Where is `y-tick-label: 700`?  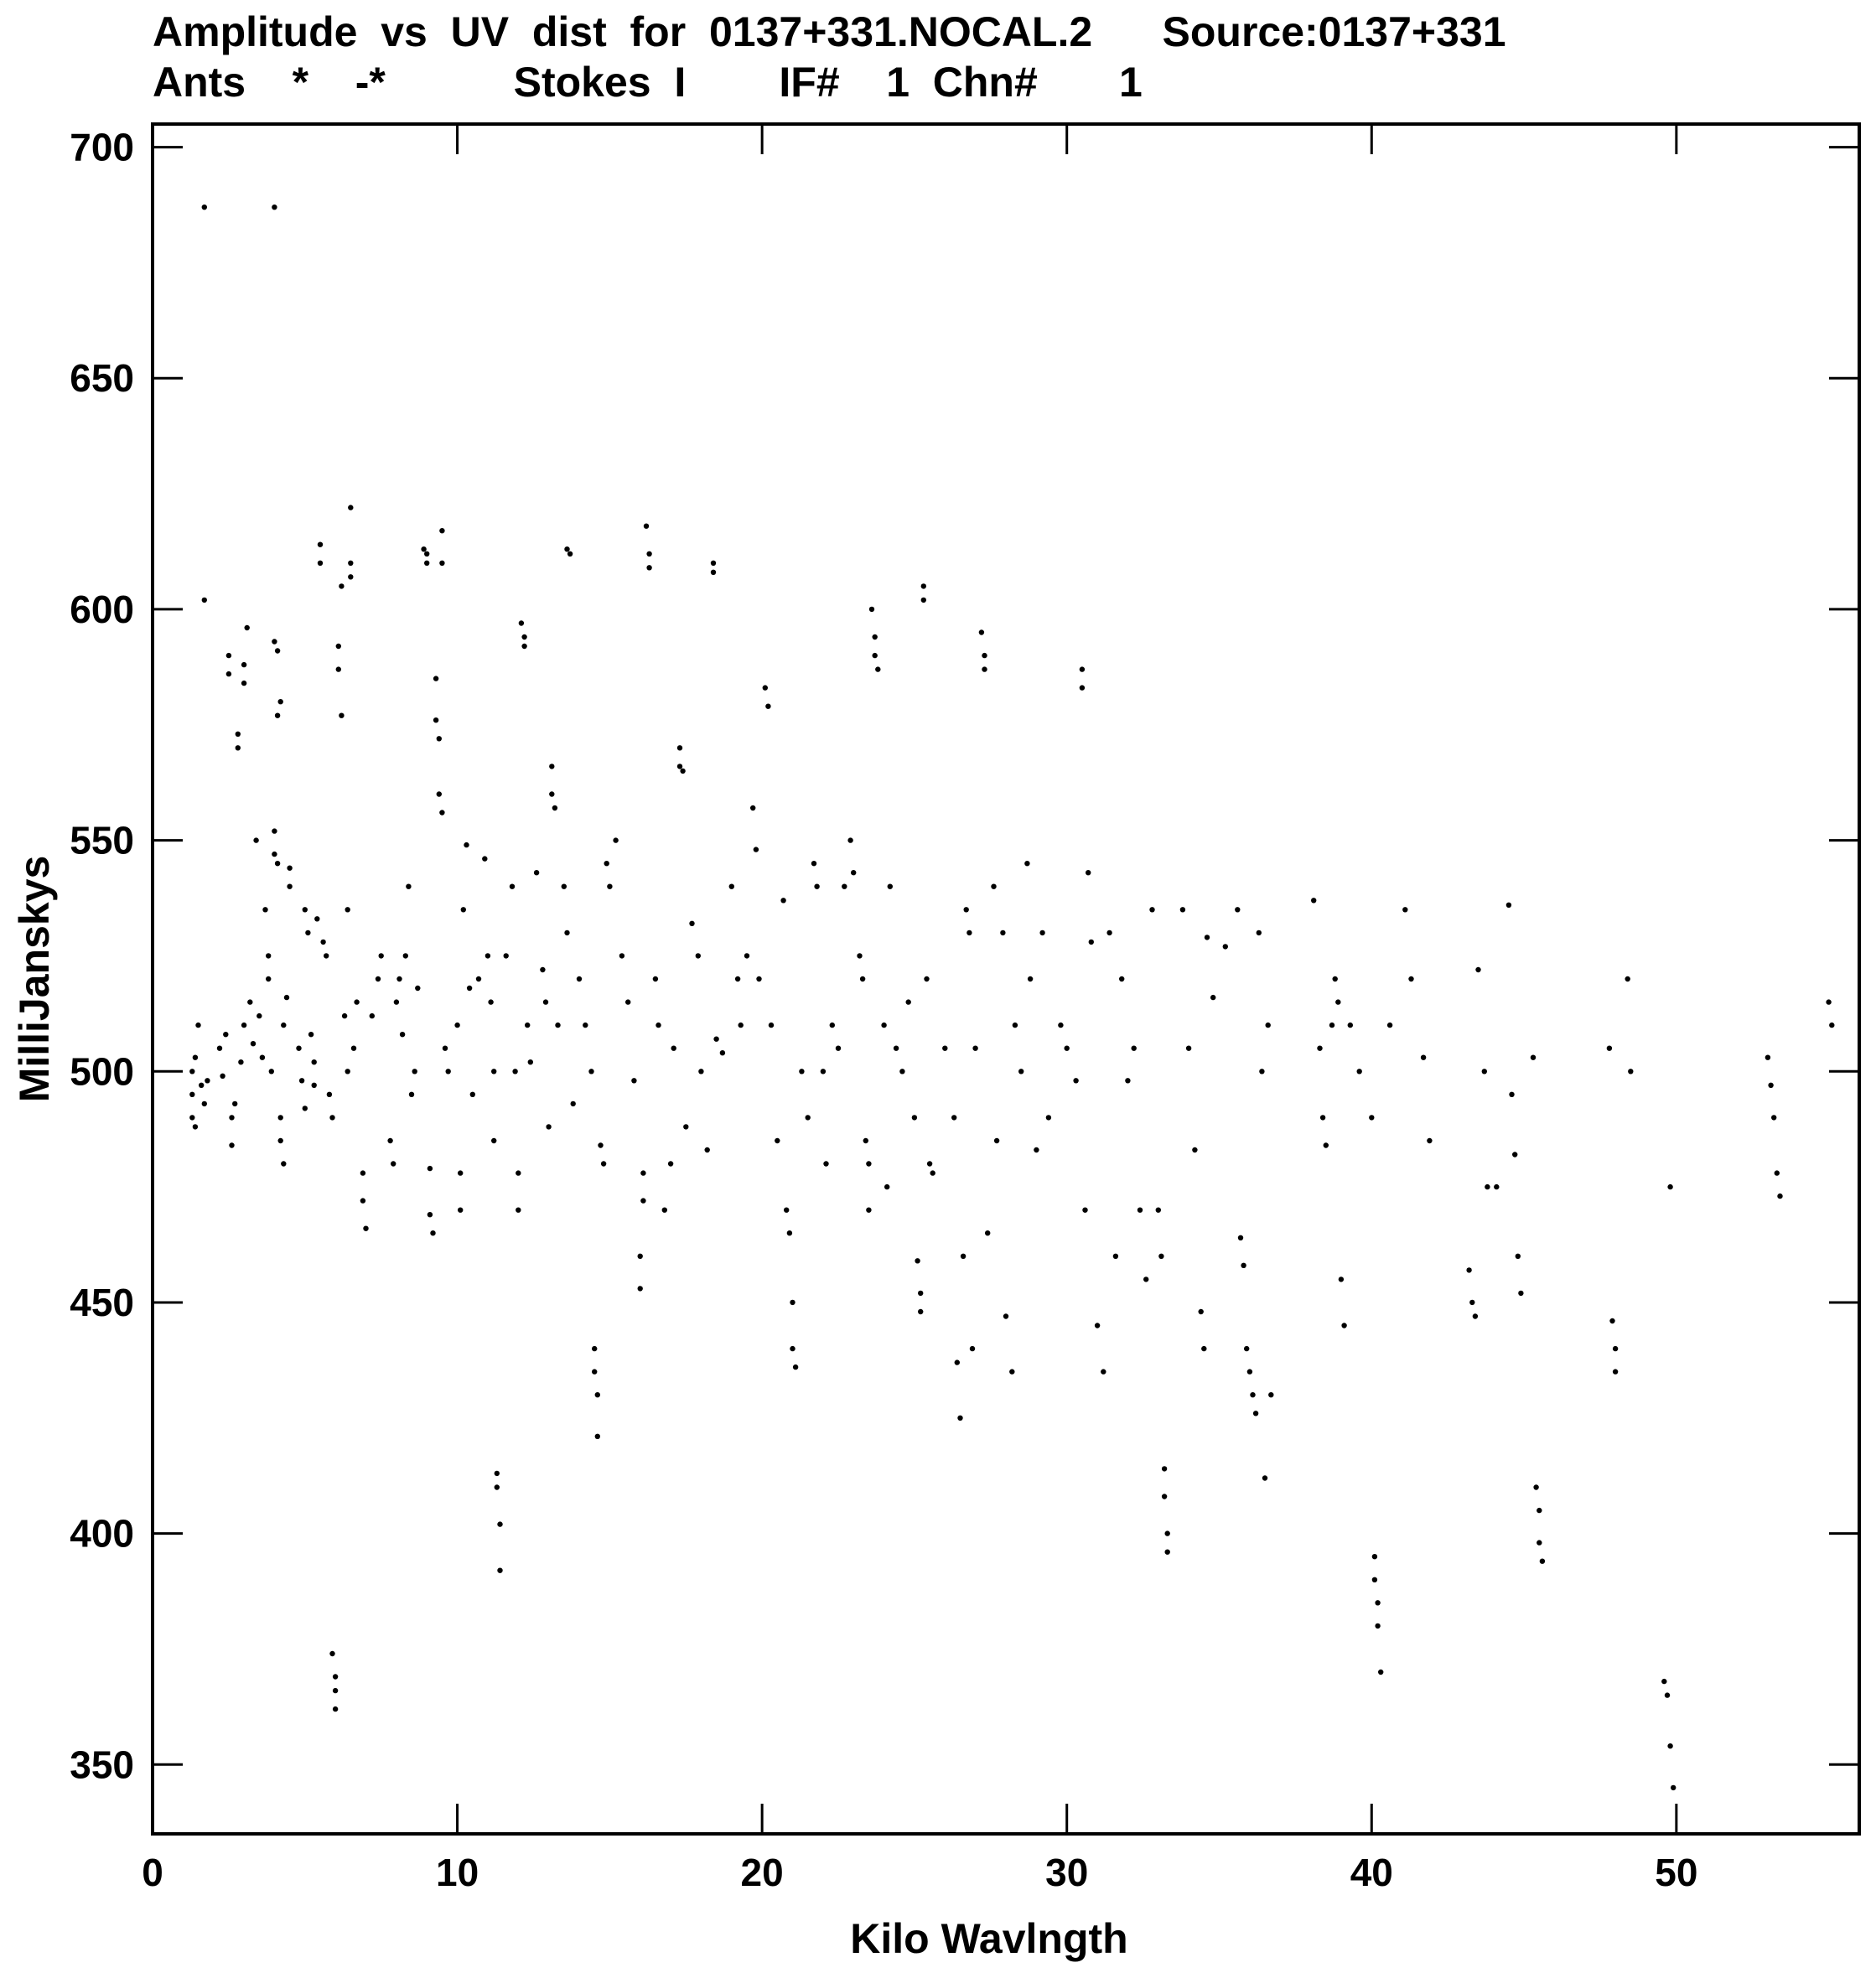
y-tick-label: 700 is located at coordinates (102, 147).